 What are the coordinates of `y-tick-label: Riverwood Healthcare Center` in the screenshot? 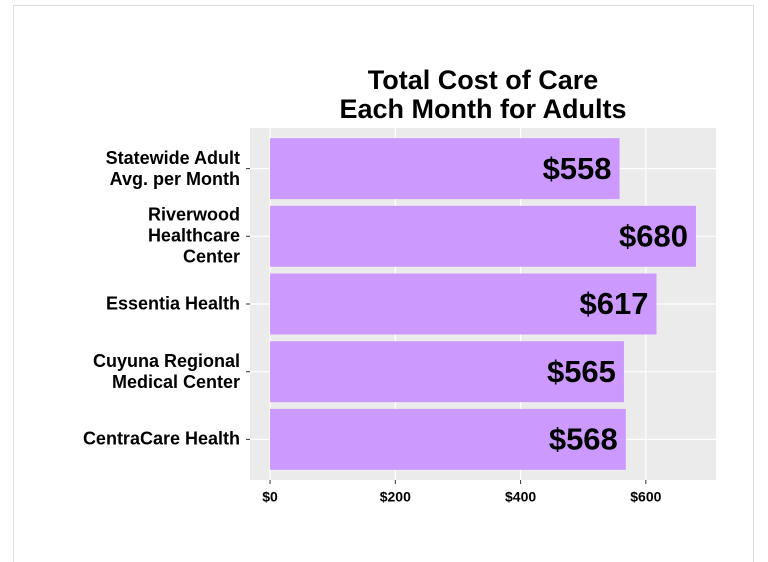 It's located at (193, 235).